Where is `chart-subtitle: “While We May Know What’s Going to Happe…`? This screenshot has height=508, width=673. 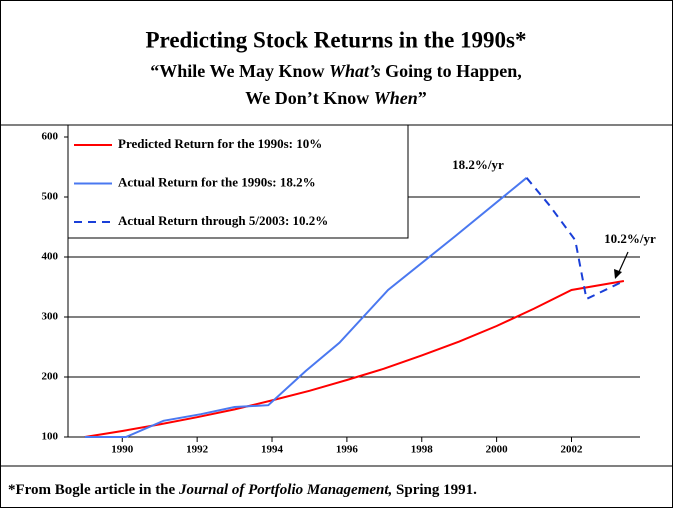
chart-subtitle: “While We May Know What’s Going to Happe… is located at coordinates (335, 71).